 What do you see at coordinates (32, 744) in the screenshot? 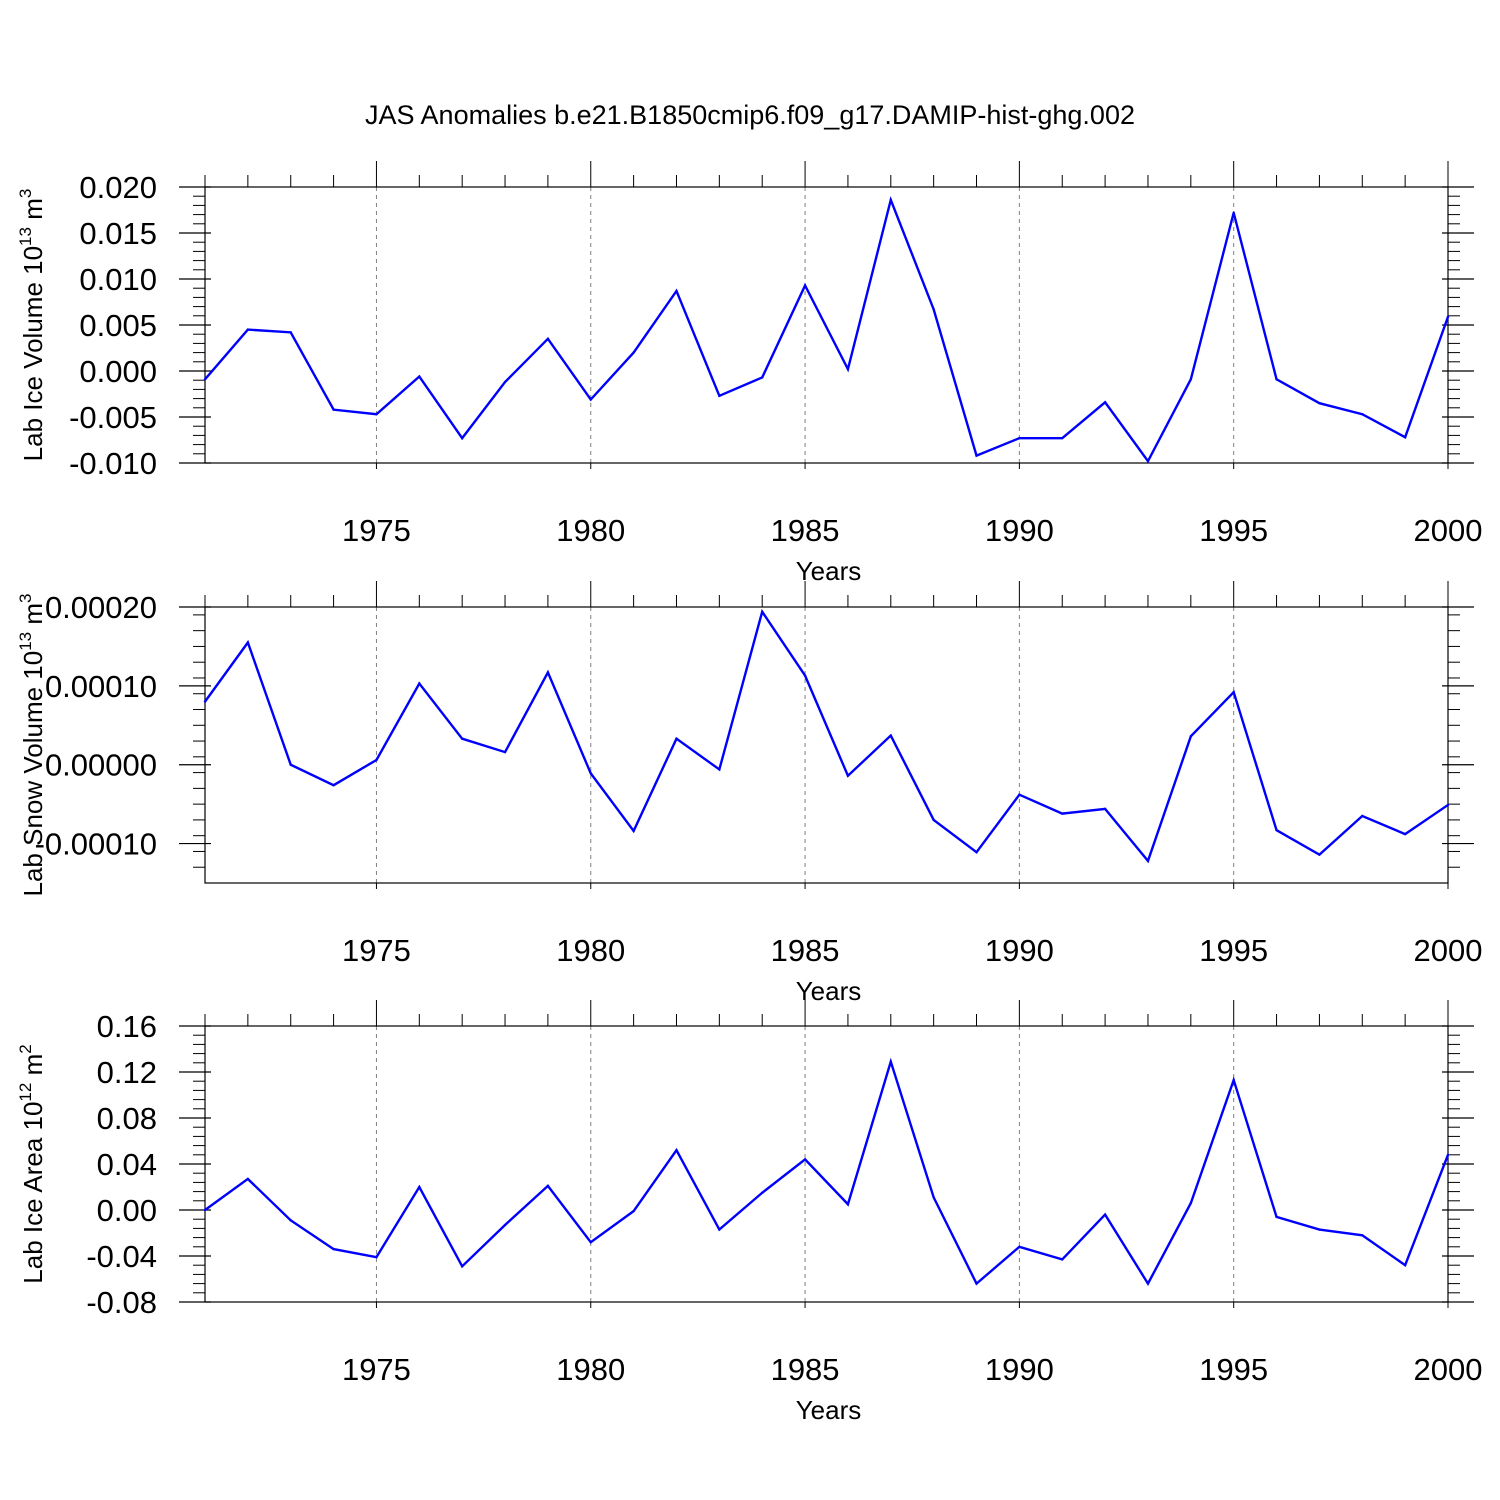
I see `y-axis-title: Lab Snow Volume 1013 m3` at bounding box center [32, 744].